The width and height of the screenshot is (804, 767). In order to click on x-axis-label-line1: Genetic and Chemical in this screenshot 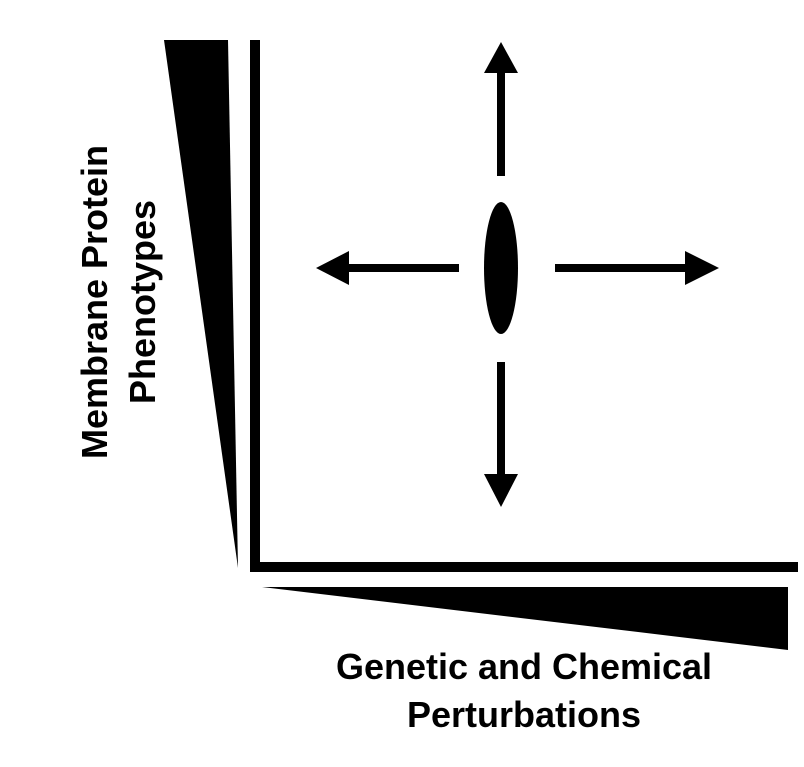, I will do `click(524, 666)`.